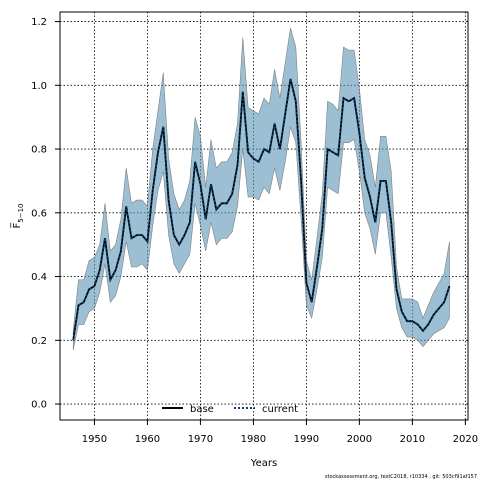 The height and width of the screenshot is (480, 480). Describe the element at coordinates (39, 277) in the screenshot. I see `y-tick-label: 0.4` at that location.